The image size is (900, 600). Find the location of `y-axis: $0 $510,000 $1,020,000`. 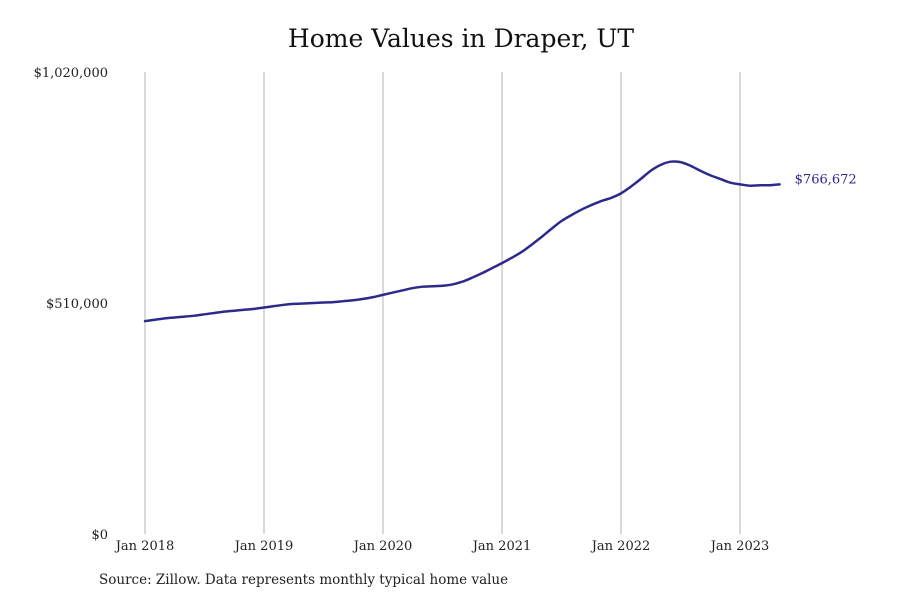

y-axis: $0 $510,000 $1,020,000 is located at coordinates (71, 304).